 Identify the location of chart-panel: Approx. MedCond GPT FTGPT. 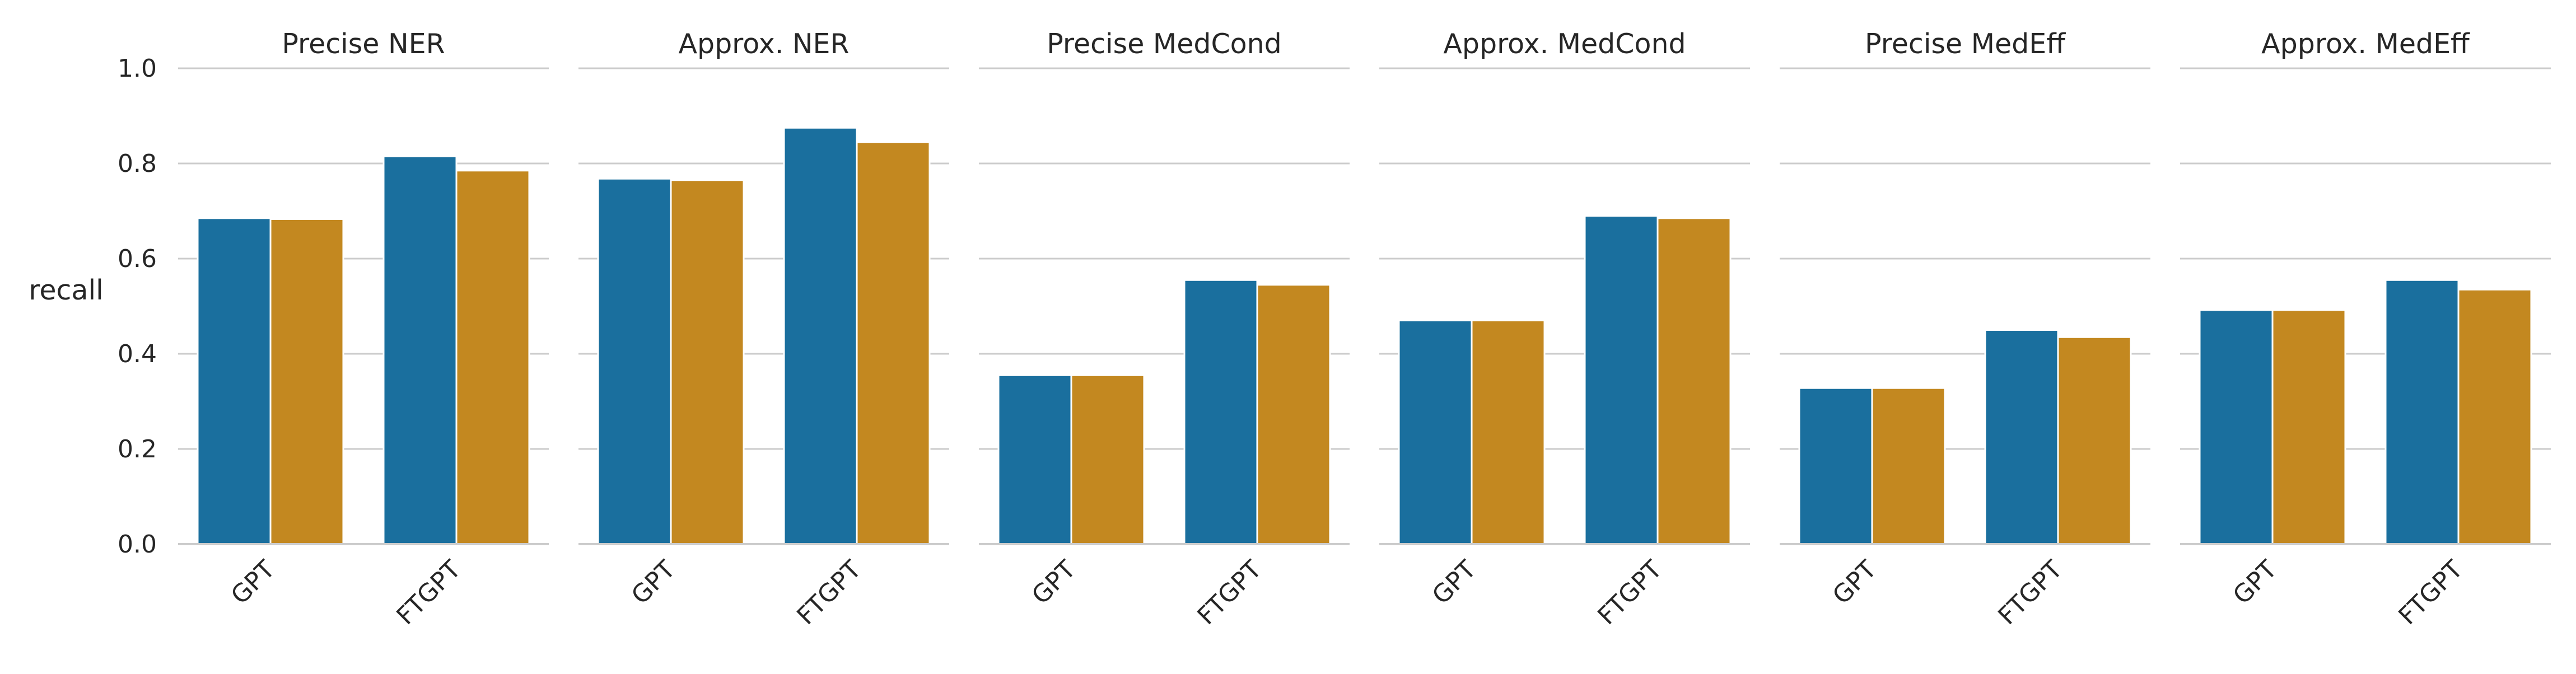
(1565, 329).